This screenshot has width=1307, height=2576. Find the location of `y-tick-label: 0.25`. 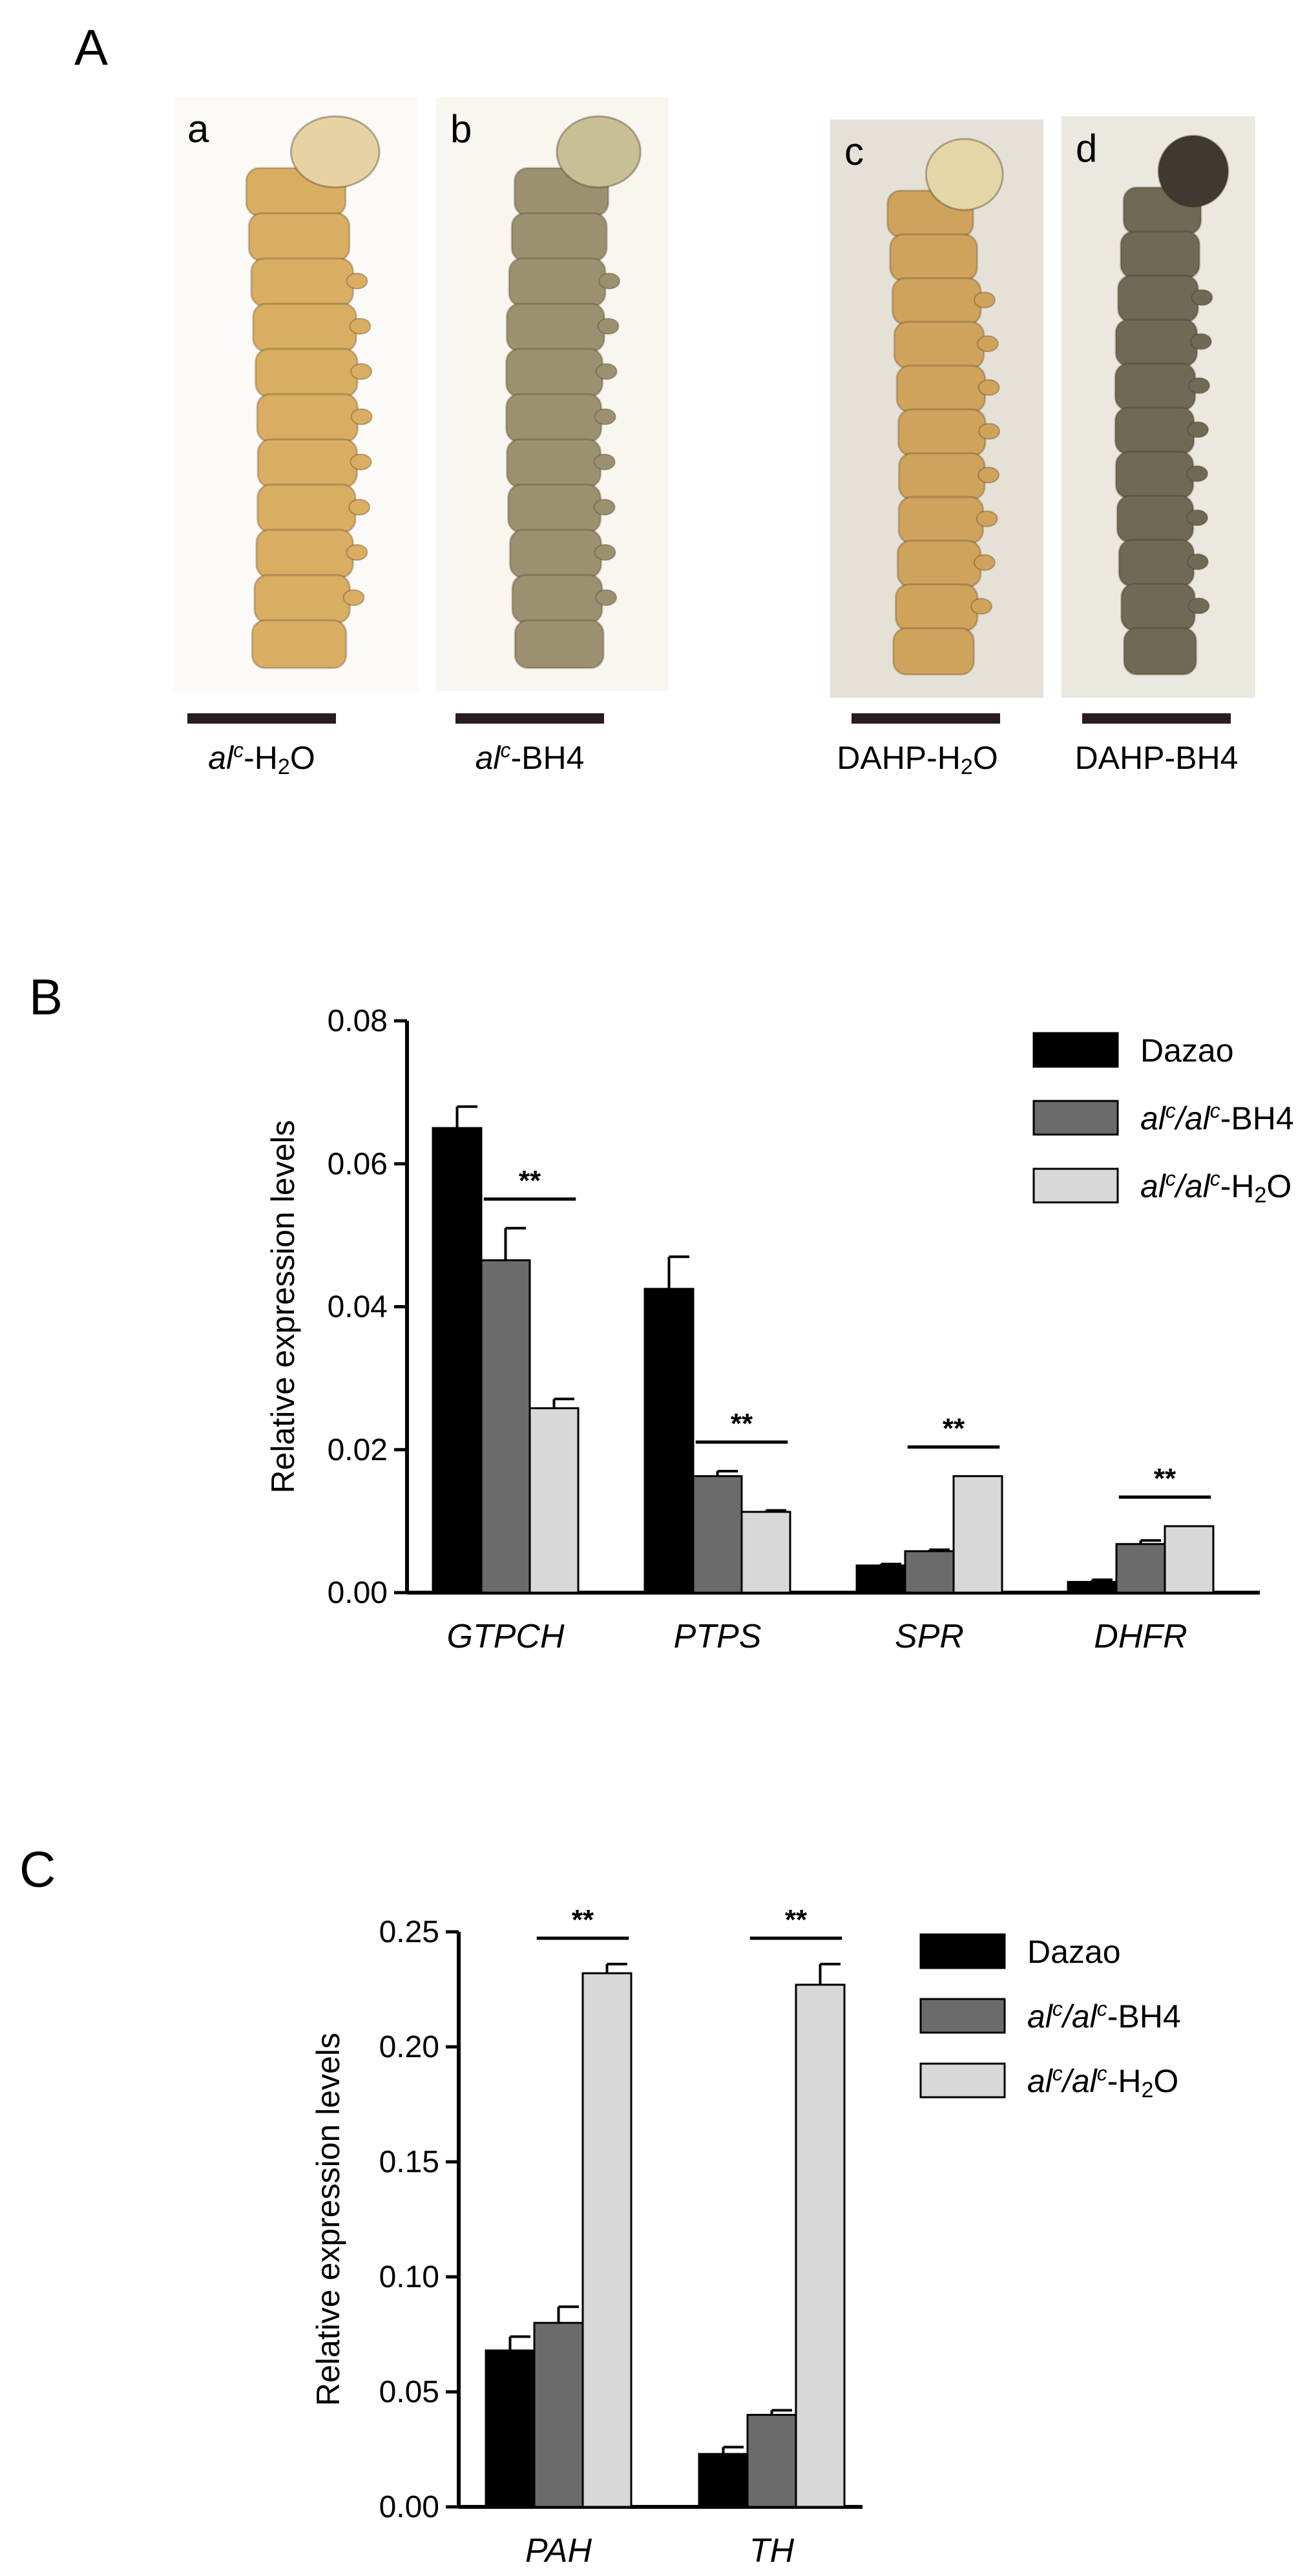

y-tick-label: 0.25 is located at coordinates (409, 1932).